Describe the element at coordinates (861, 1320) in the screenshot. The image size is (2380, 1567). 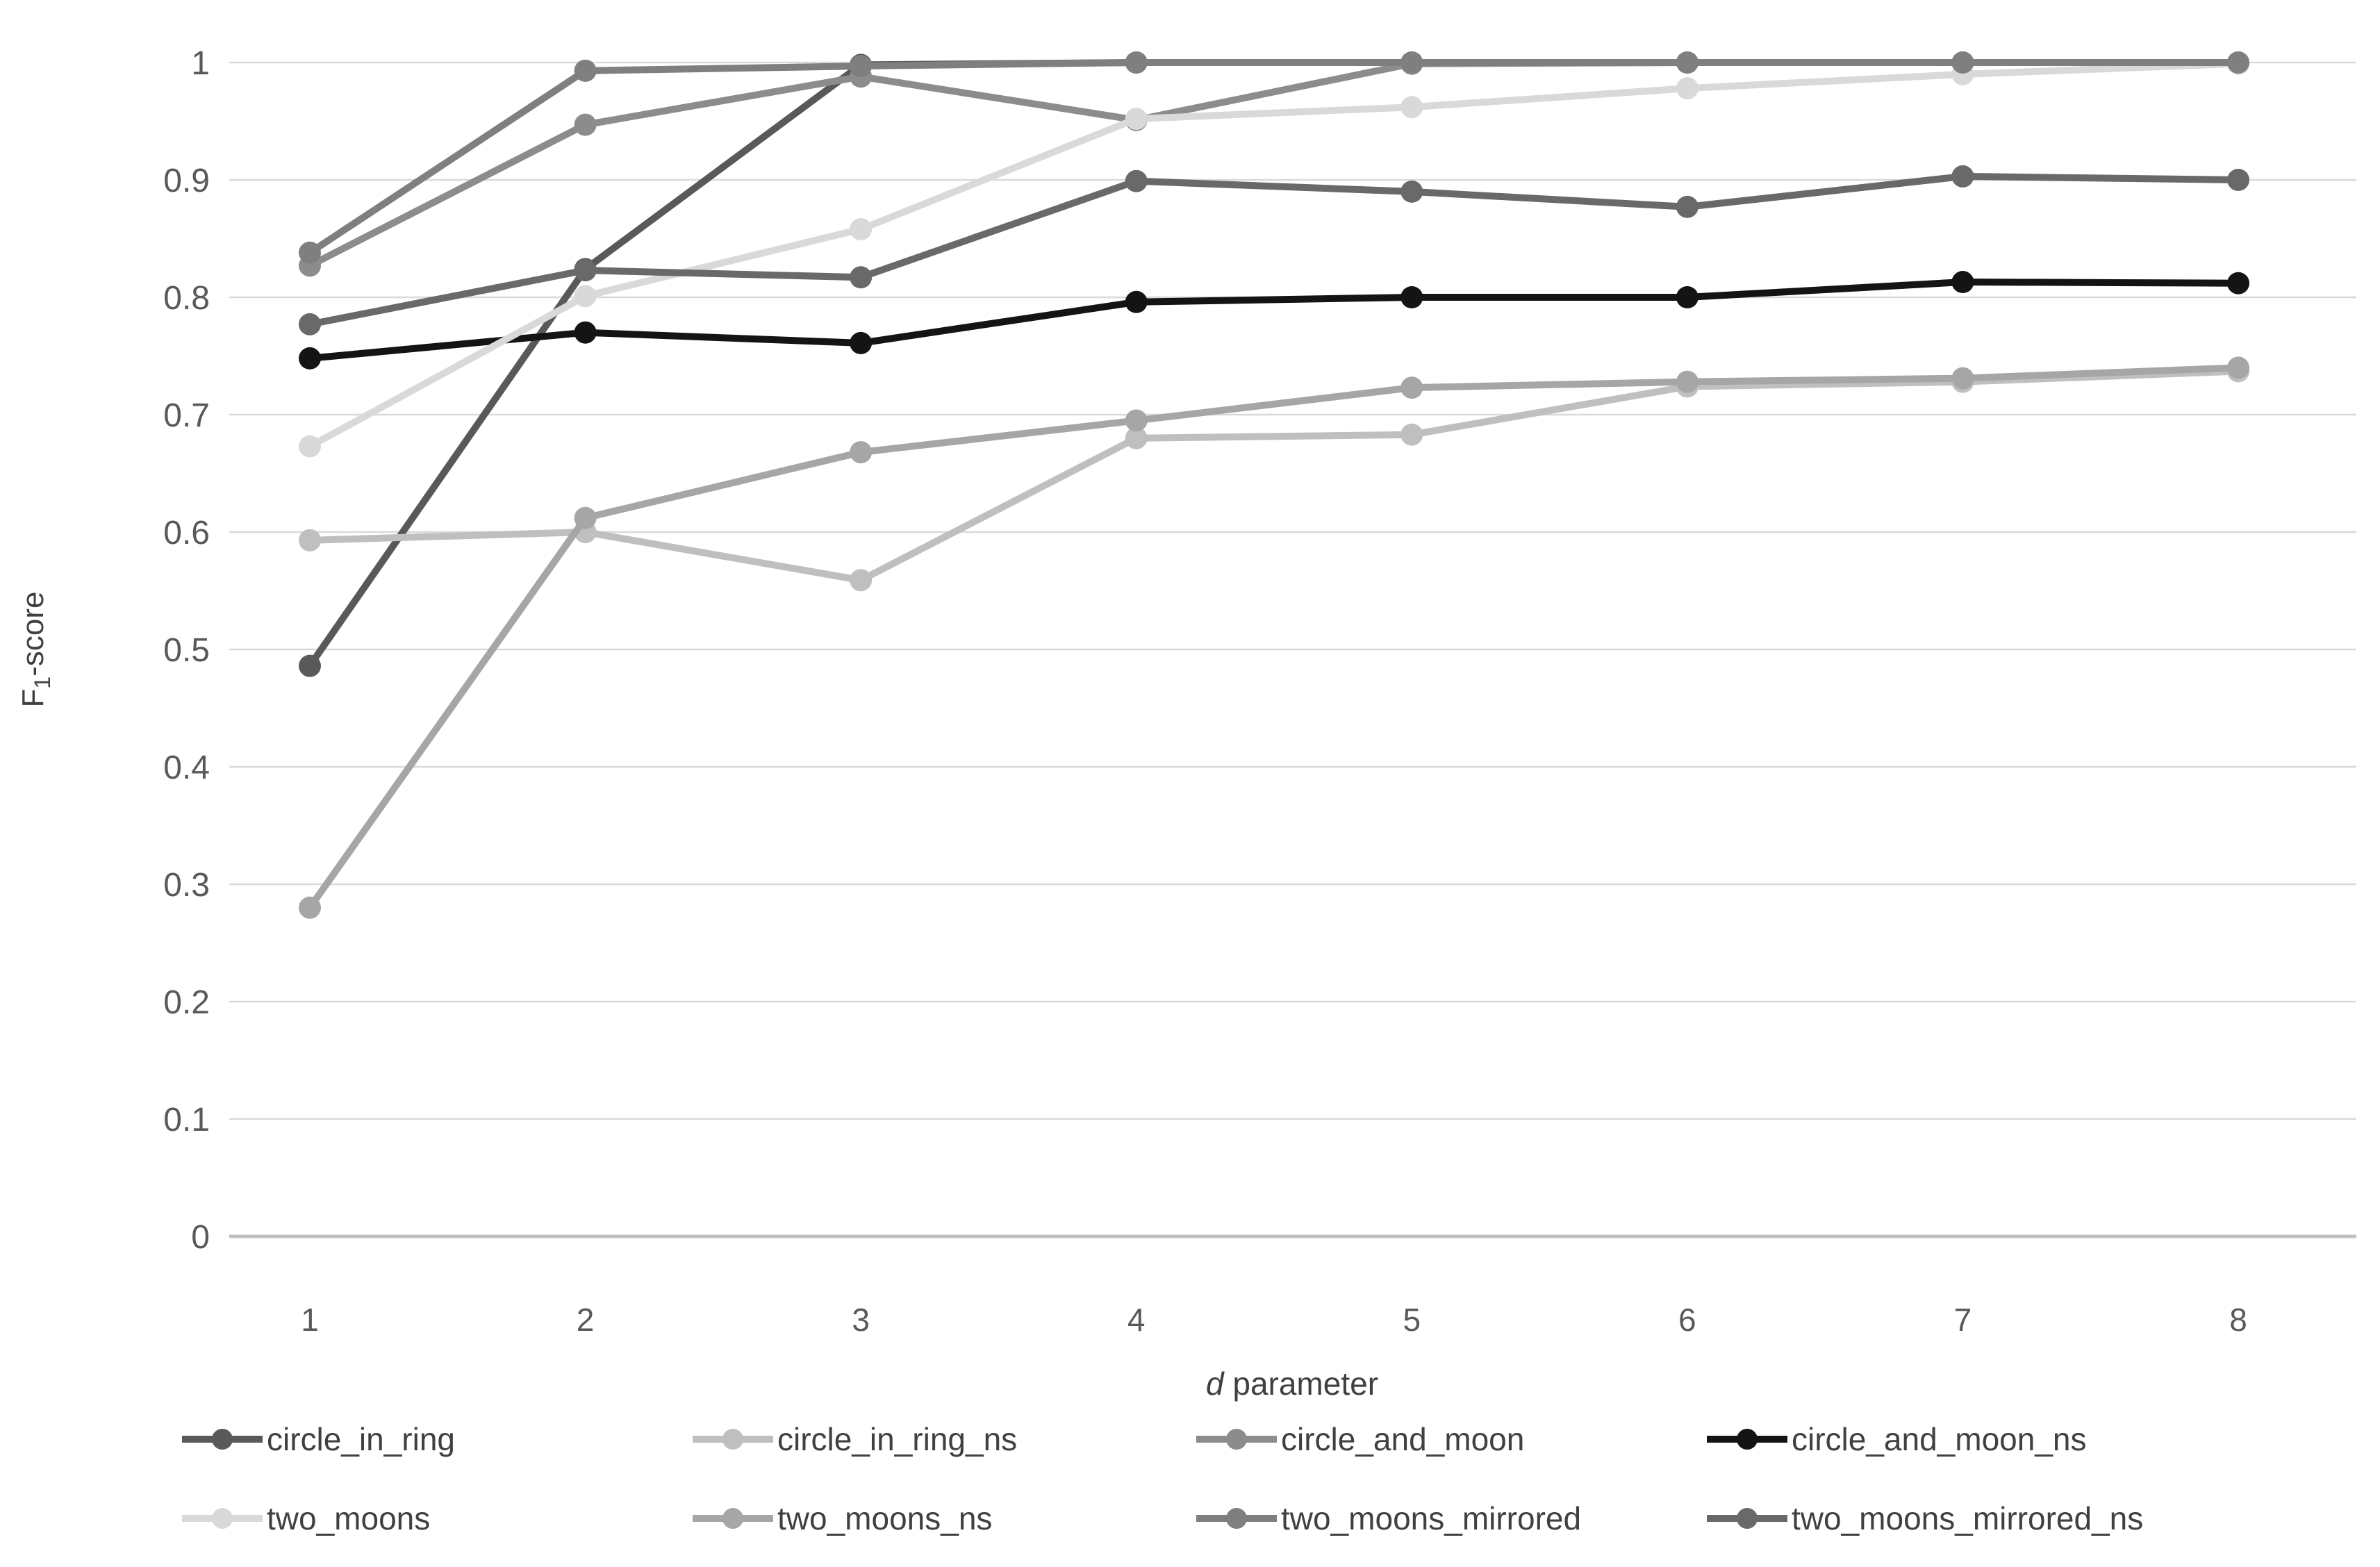
I see `x-tick-label: 3` at that location.